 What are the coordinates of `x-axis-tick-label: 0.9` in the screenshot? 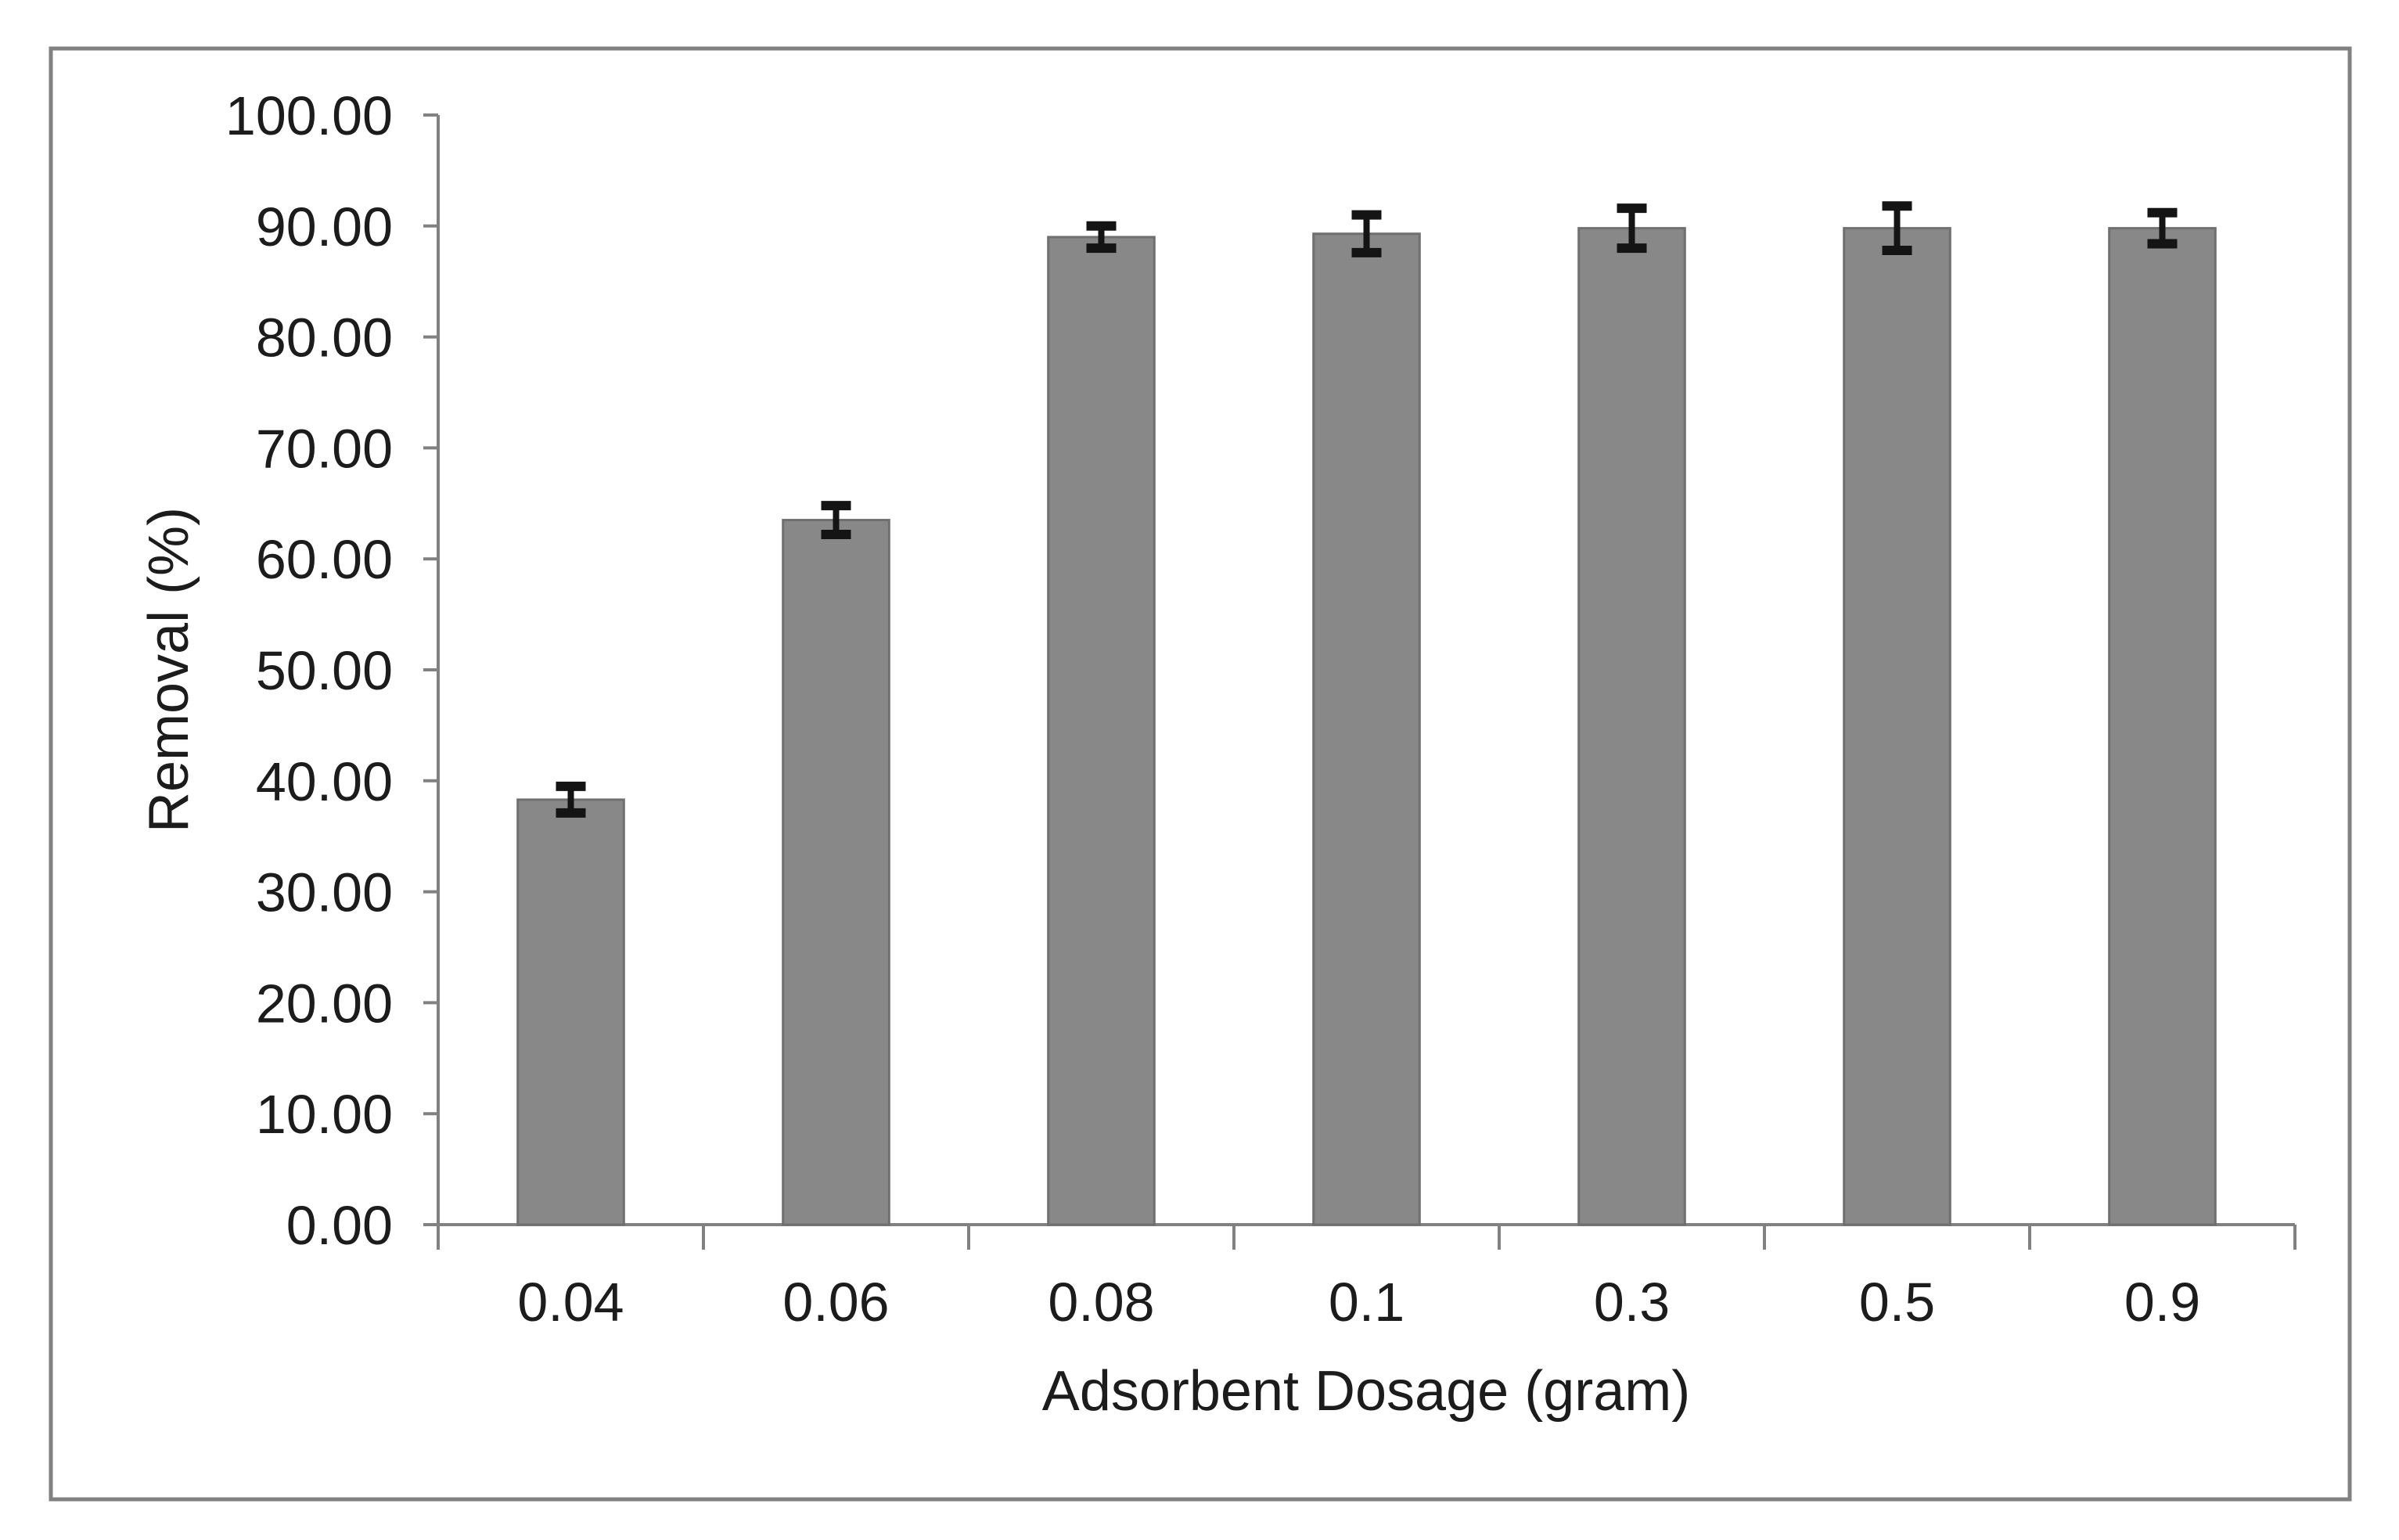 It's located at (2162, 1302).